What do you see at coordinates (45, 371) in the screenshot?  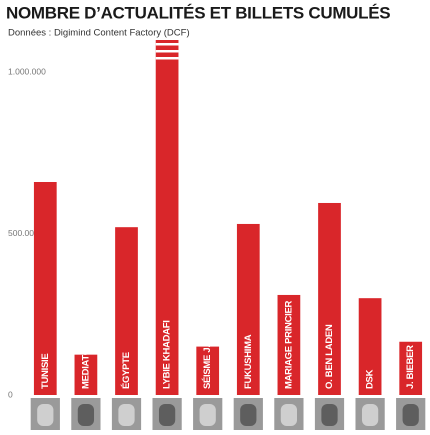 I see `category-label: TUNISIE` at bounding box center [45, 371].